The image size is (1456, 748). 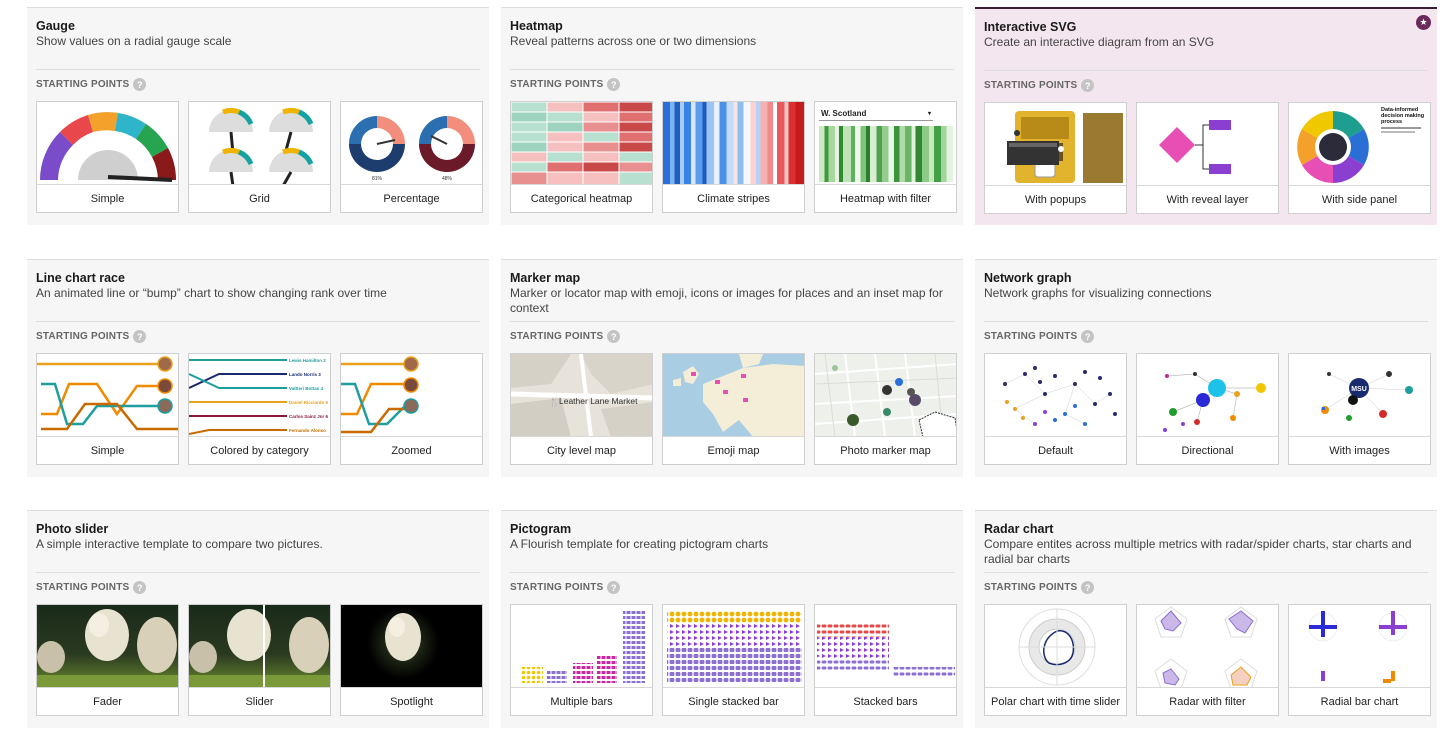 What do you see at coordinates (259, 143) in the screenshot?
I see `gauge-grid-preview` at bounding box center [259, 143].